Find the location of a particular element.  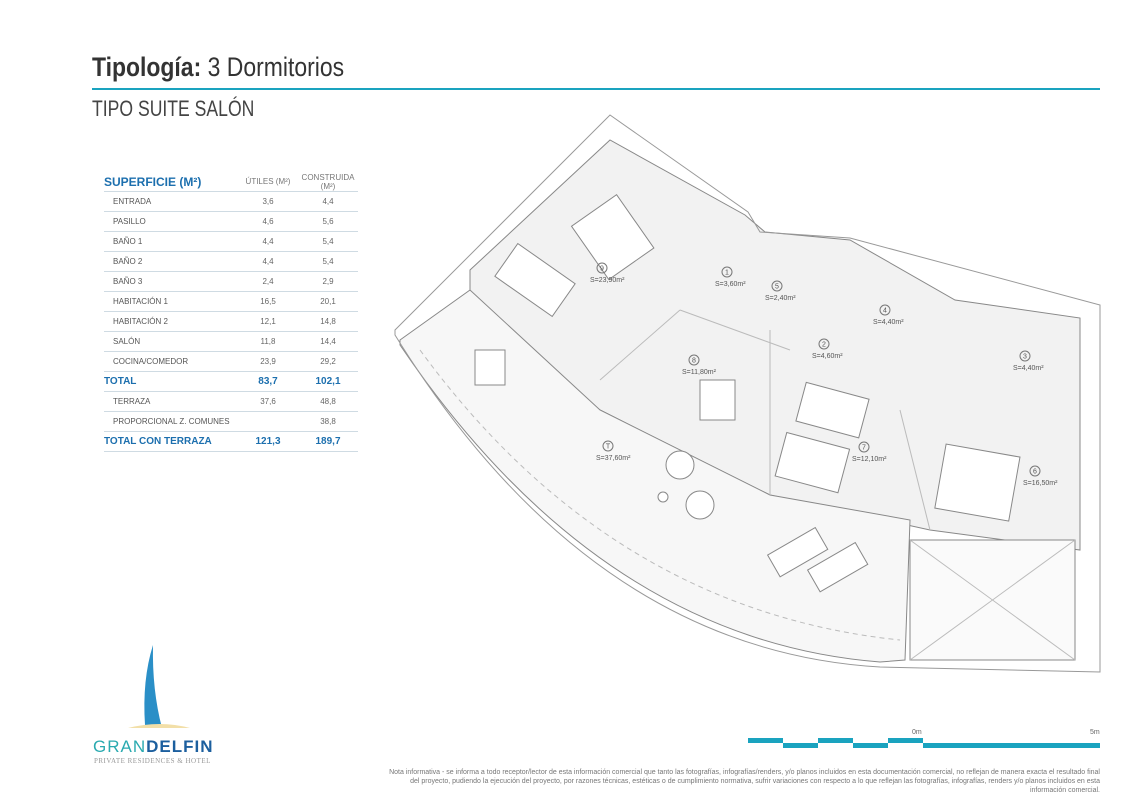

table-row: HABITACIÓN 1 16,5 20,1 is located at coordinates (231, 301).